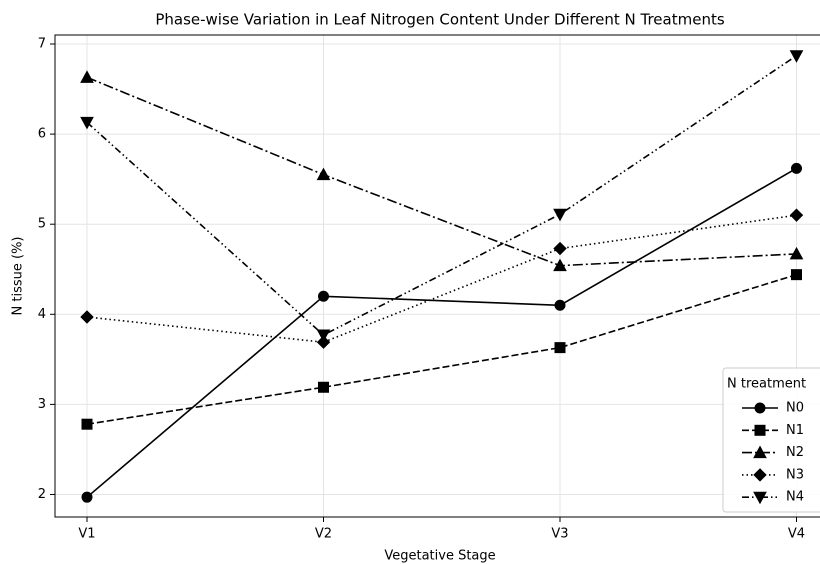 The width and height of the screenshot is (820, 564). What do you see at coordinates (795, 430) in the screenshot?
I see `legend-label: N1` at bounding box center [795, 430].